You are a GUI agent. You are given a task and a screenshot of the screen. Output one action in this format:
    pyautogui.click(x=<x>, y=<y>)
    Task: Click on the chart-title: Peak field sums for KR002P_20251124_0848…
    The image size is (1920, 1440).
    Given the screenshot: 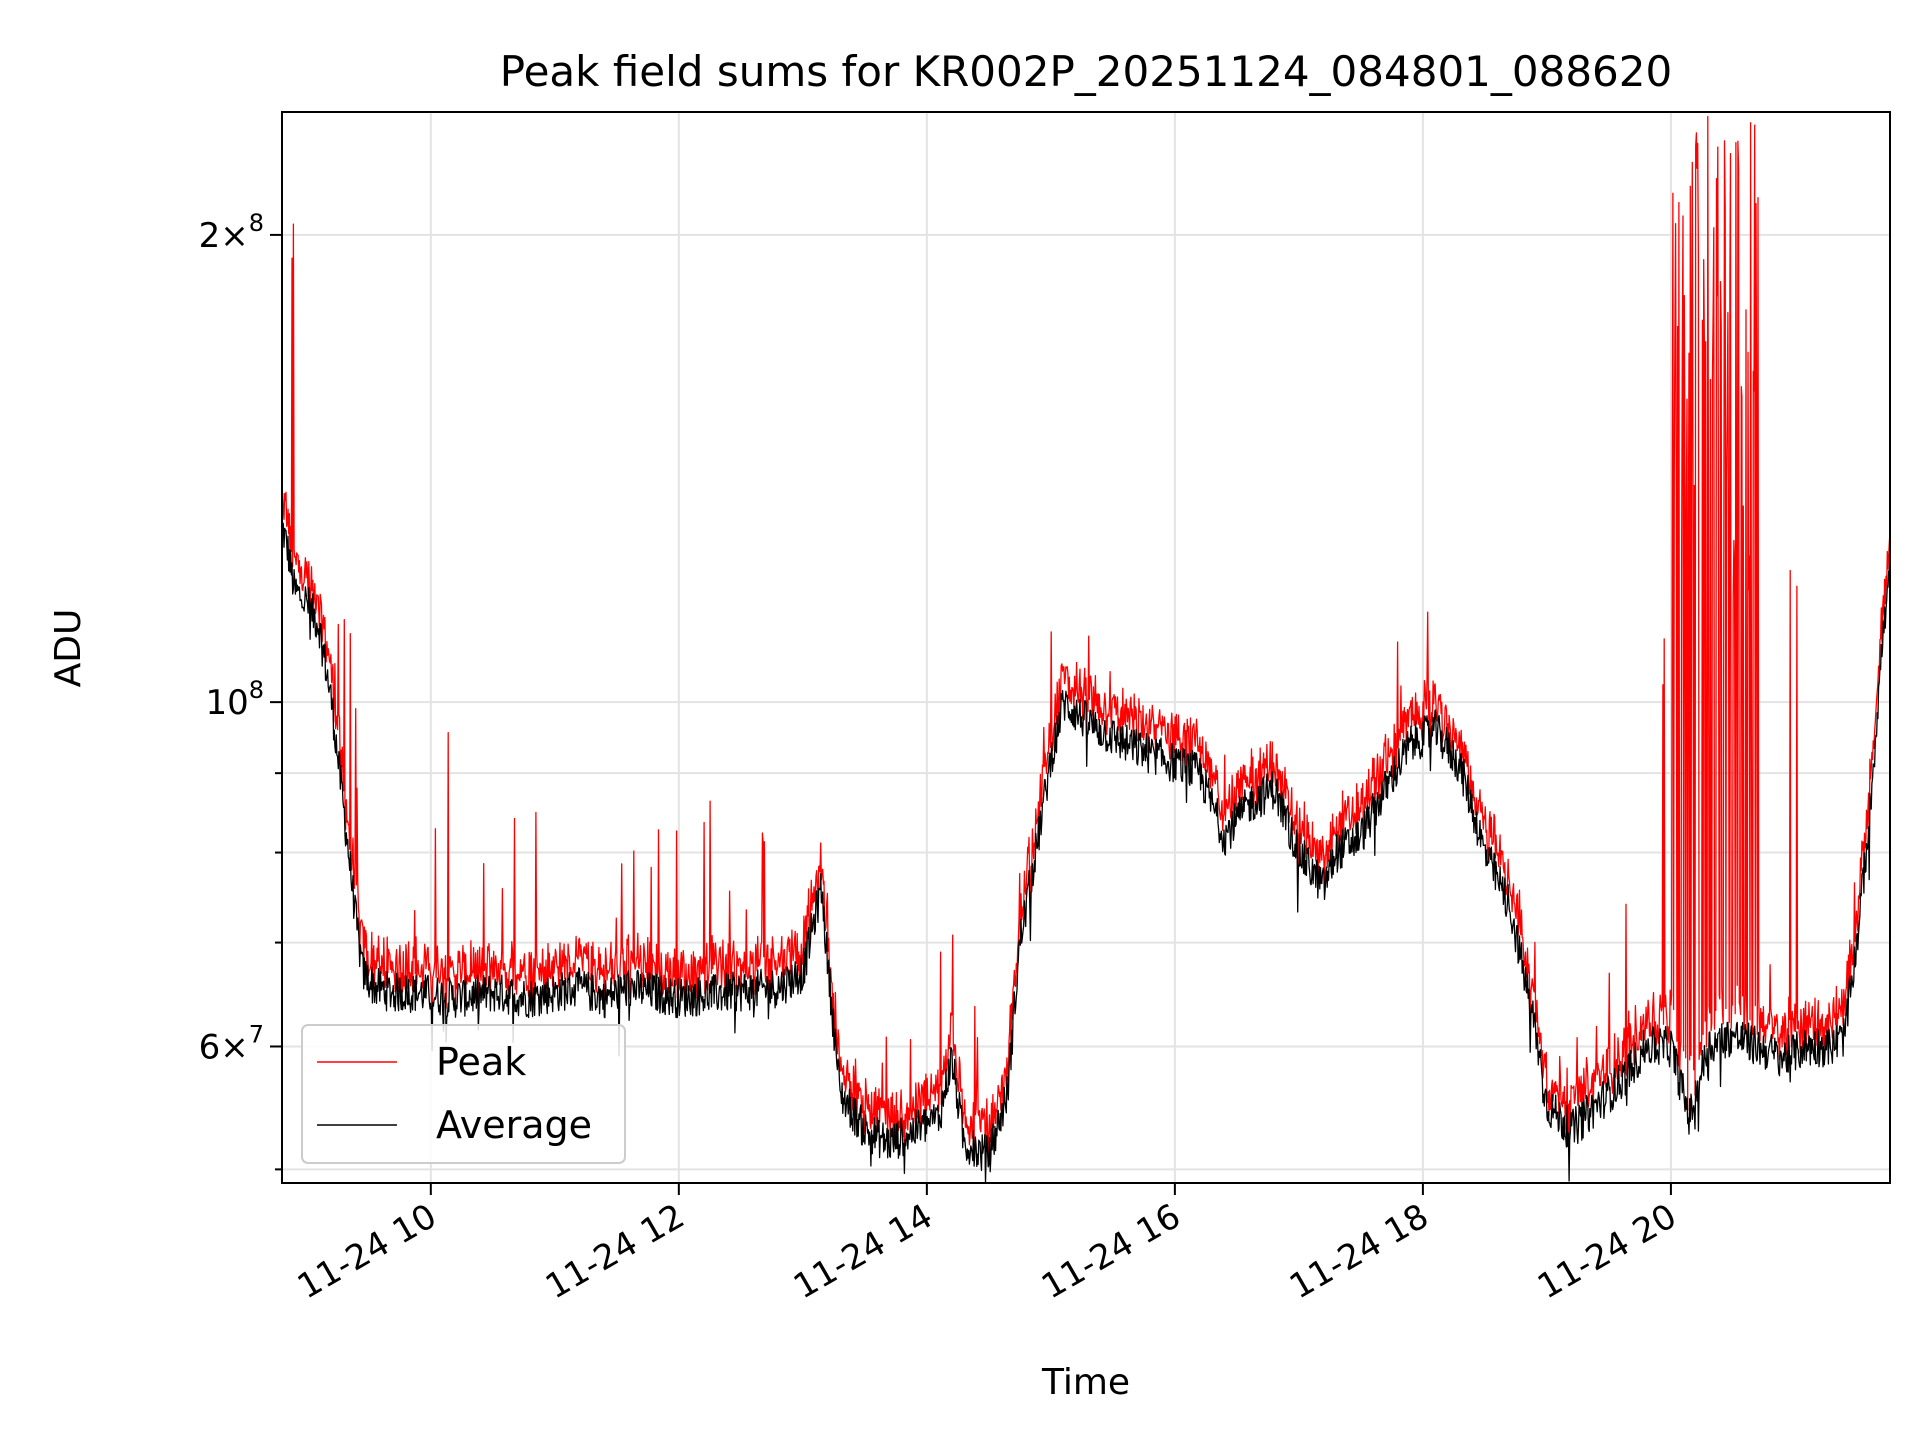 What is the action you would take?
    pyautogui.click(x=1086, y=71)
    